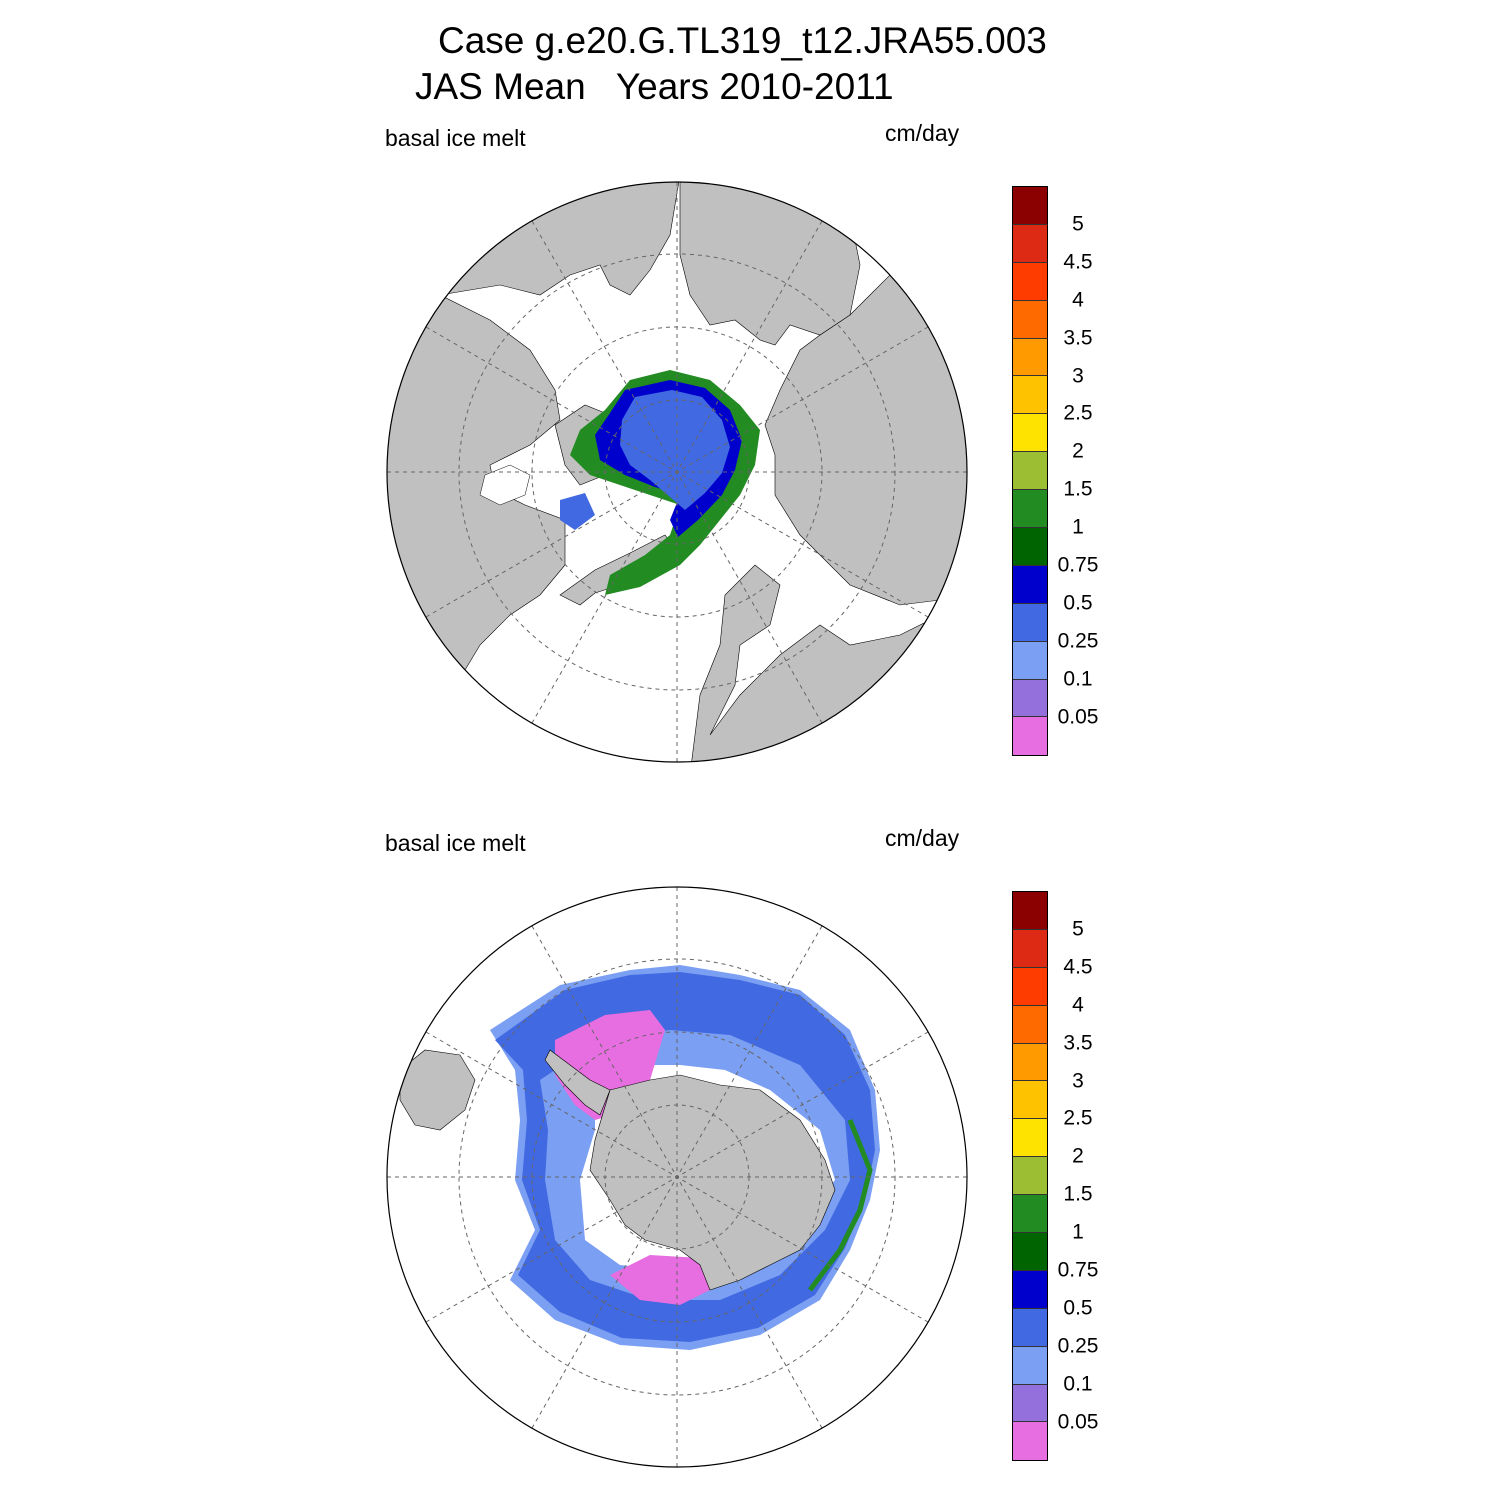 The width and height of the screenshot is (1500, 1500). I want to click on ice-royalblue-core, so click(675, 450).